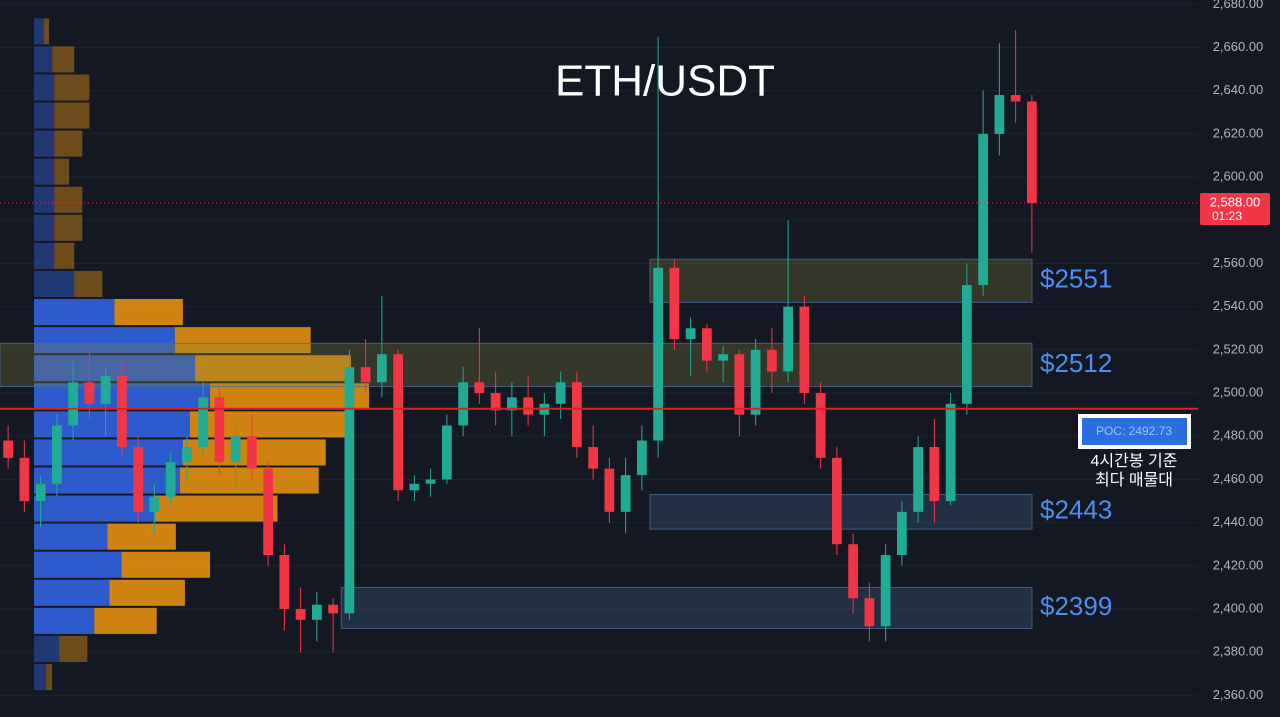 The height and width of the screenshot is (717, 1280). Describe the element at coordinates (1238, 305) in the screenshot. I see `y-tick-label: 2,540.00` at that location.